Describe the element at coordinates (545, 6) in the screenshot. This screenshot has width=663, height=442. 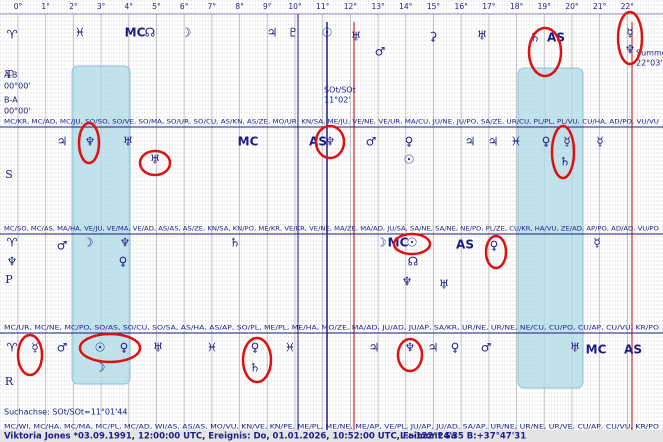
I see `ruler-label: 19°` at that location.